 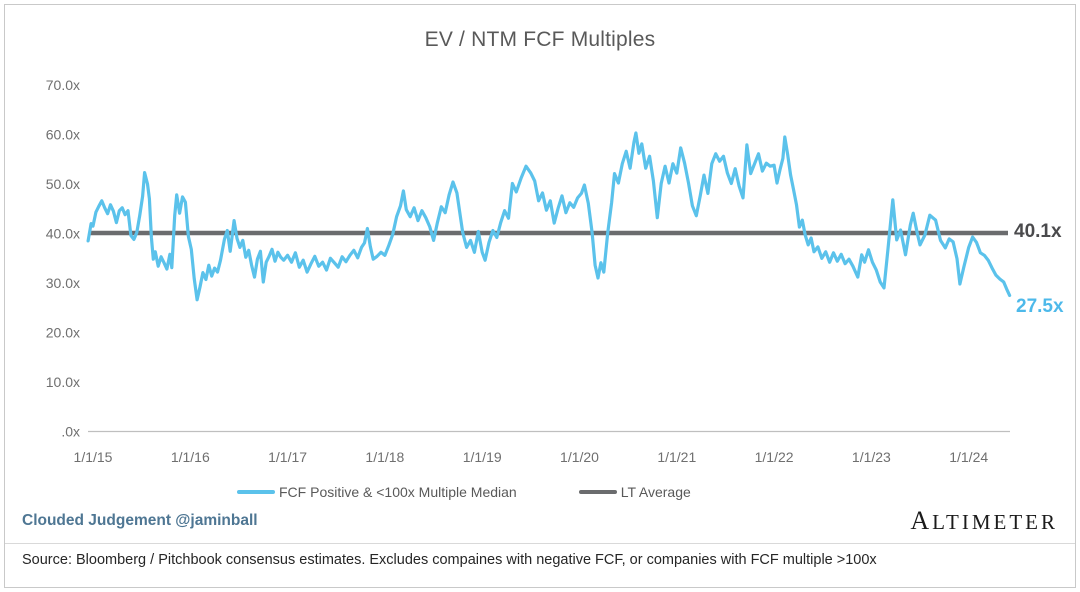 What do you see at coordinates (384, 457) in the screenshot?
I see `x-axis-tick-label: 1/1/18` at bounding box center [384, 457].